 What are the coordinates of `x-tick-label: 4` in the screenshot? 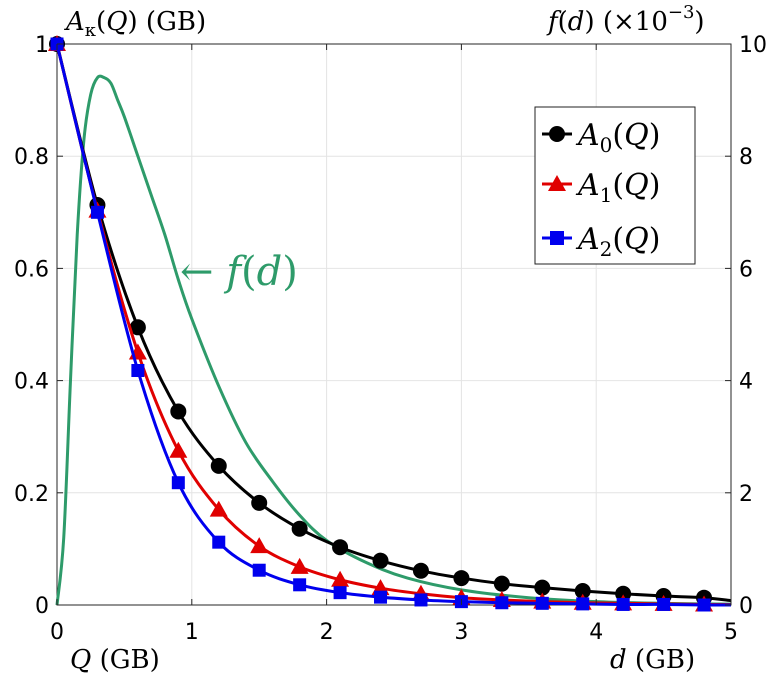 It's located at (596, 632).